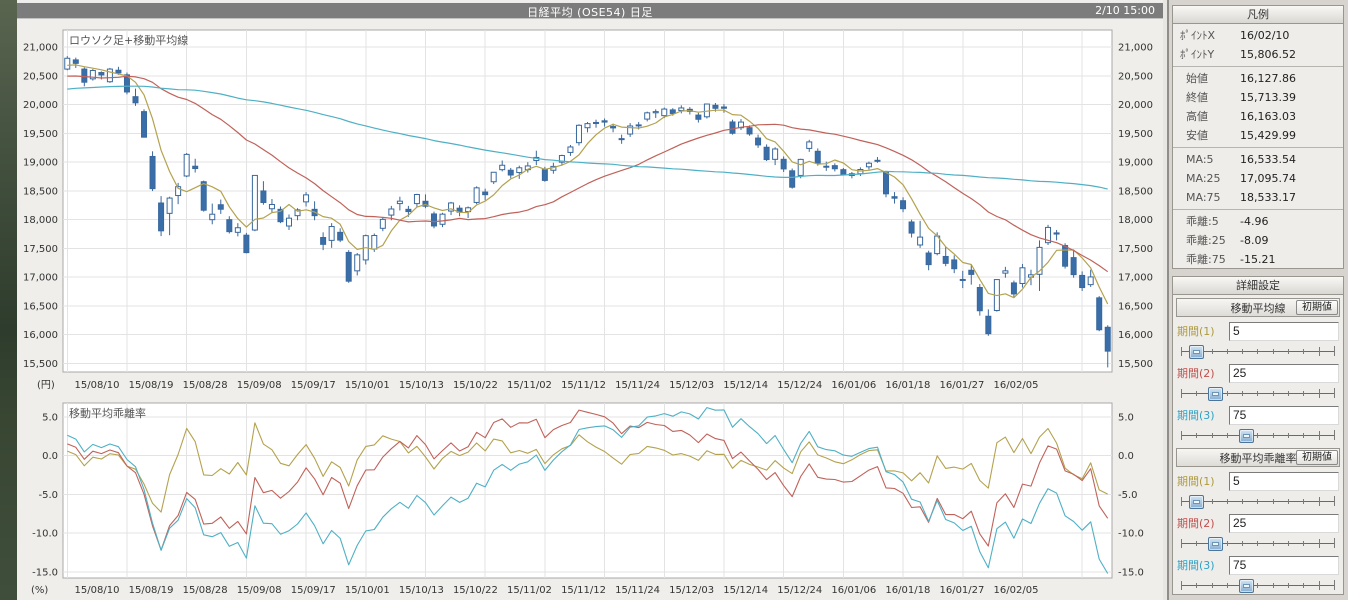 This screenshot has width=1348, height=600. What do you see at coordinates (1284, 331) in the screenshot?
I see `ma-period-1-input` at bounding box center [1284, 331].